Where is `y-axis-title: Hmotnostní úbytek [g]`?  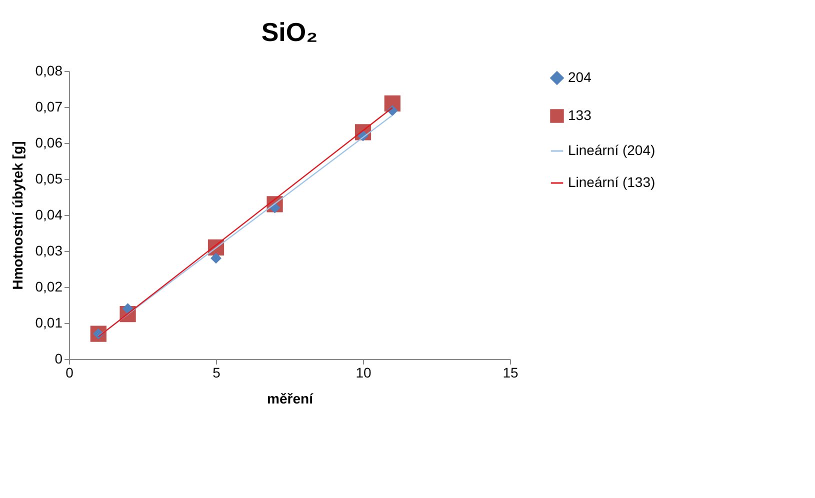
y-axis-title: Hmotnostní úbytek [g] is located at coordinates (17, 215).